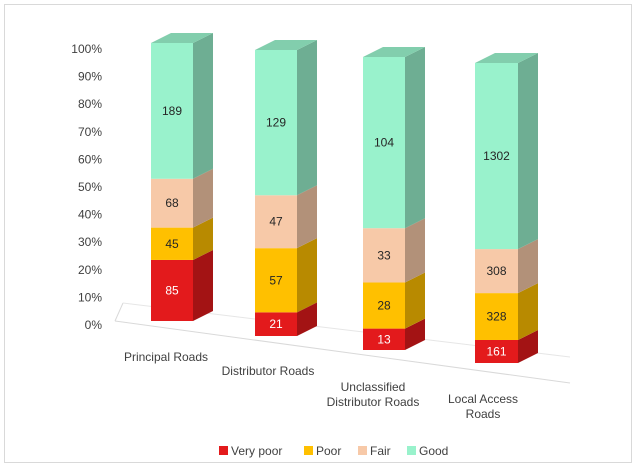 This screenshot has height=467, width=636. I want to click on x-category-label: Principal Roads, so click(166, 357).